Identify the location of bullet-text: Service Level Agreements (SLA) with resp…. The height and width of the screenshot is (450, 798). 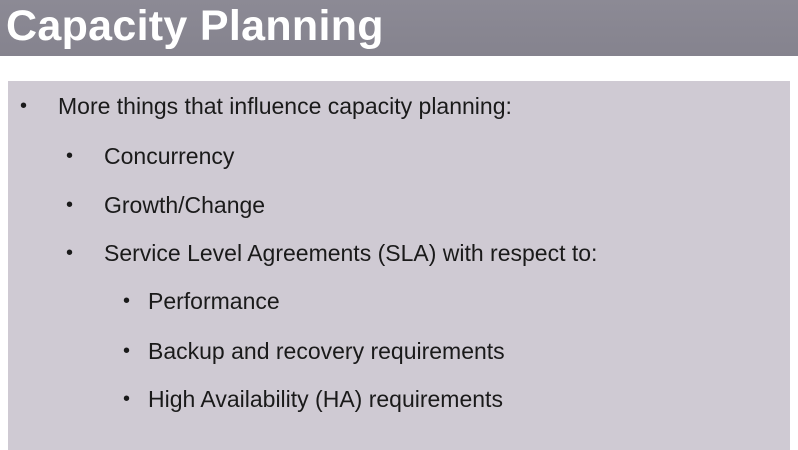
(351, 253).